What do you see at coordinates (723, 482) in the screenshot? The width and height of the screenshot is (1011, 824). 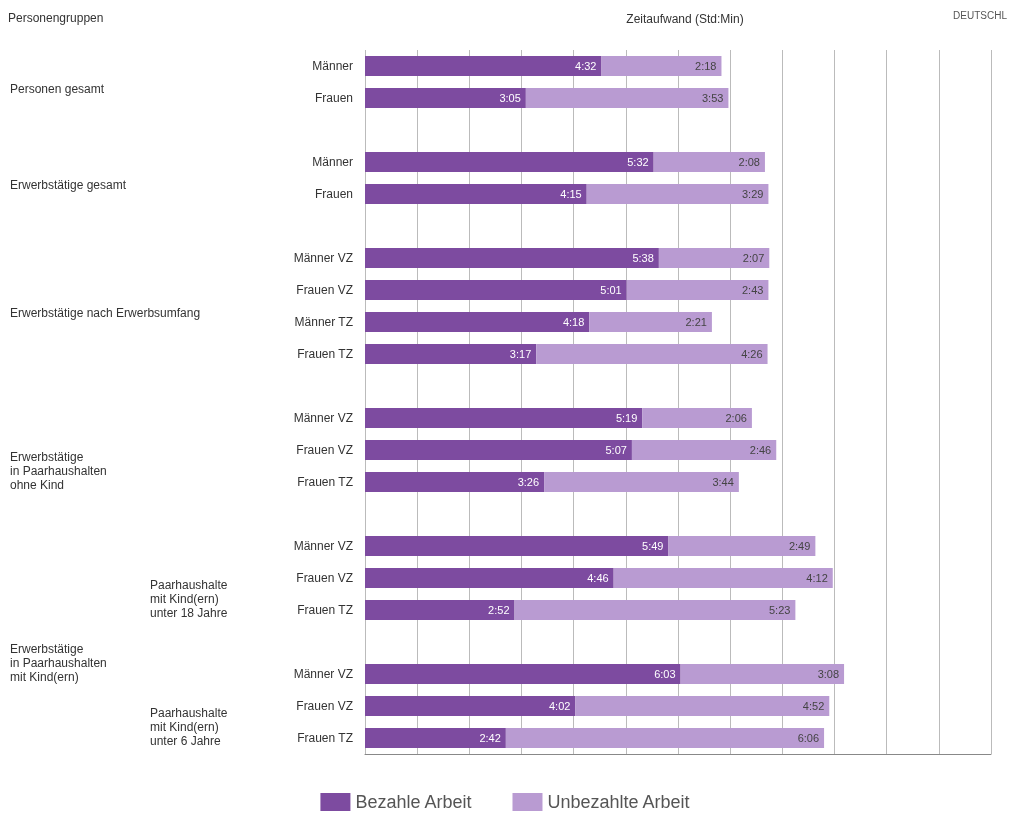 I see `data-label: 3:44` at bounding box center [723, 482].